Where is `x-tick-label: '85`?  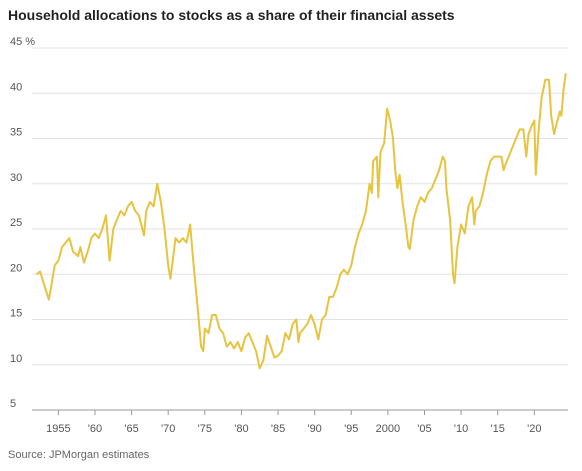 x-tick-label: '85 is located at coordinates (278, 429).